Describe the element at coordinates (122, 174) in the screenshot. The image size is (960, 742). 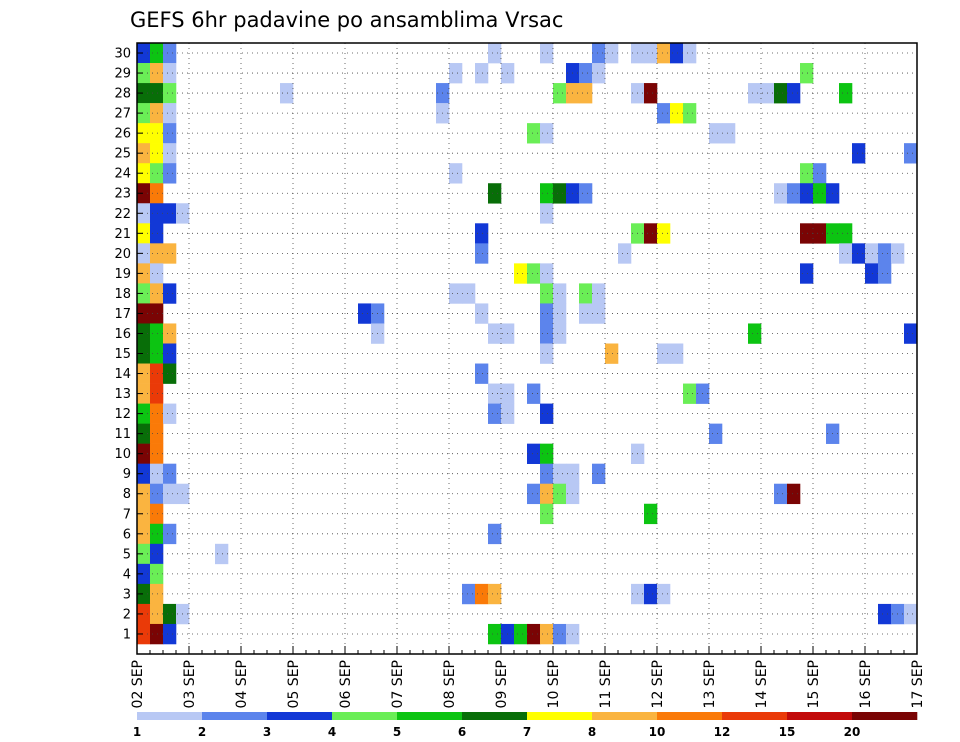
I see `y-tick-label: 24` at that location.